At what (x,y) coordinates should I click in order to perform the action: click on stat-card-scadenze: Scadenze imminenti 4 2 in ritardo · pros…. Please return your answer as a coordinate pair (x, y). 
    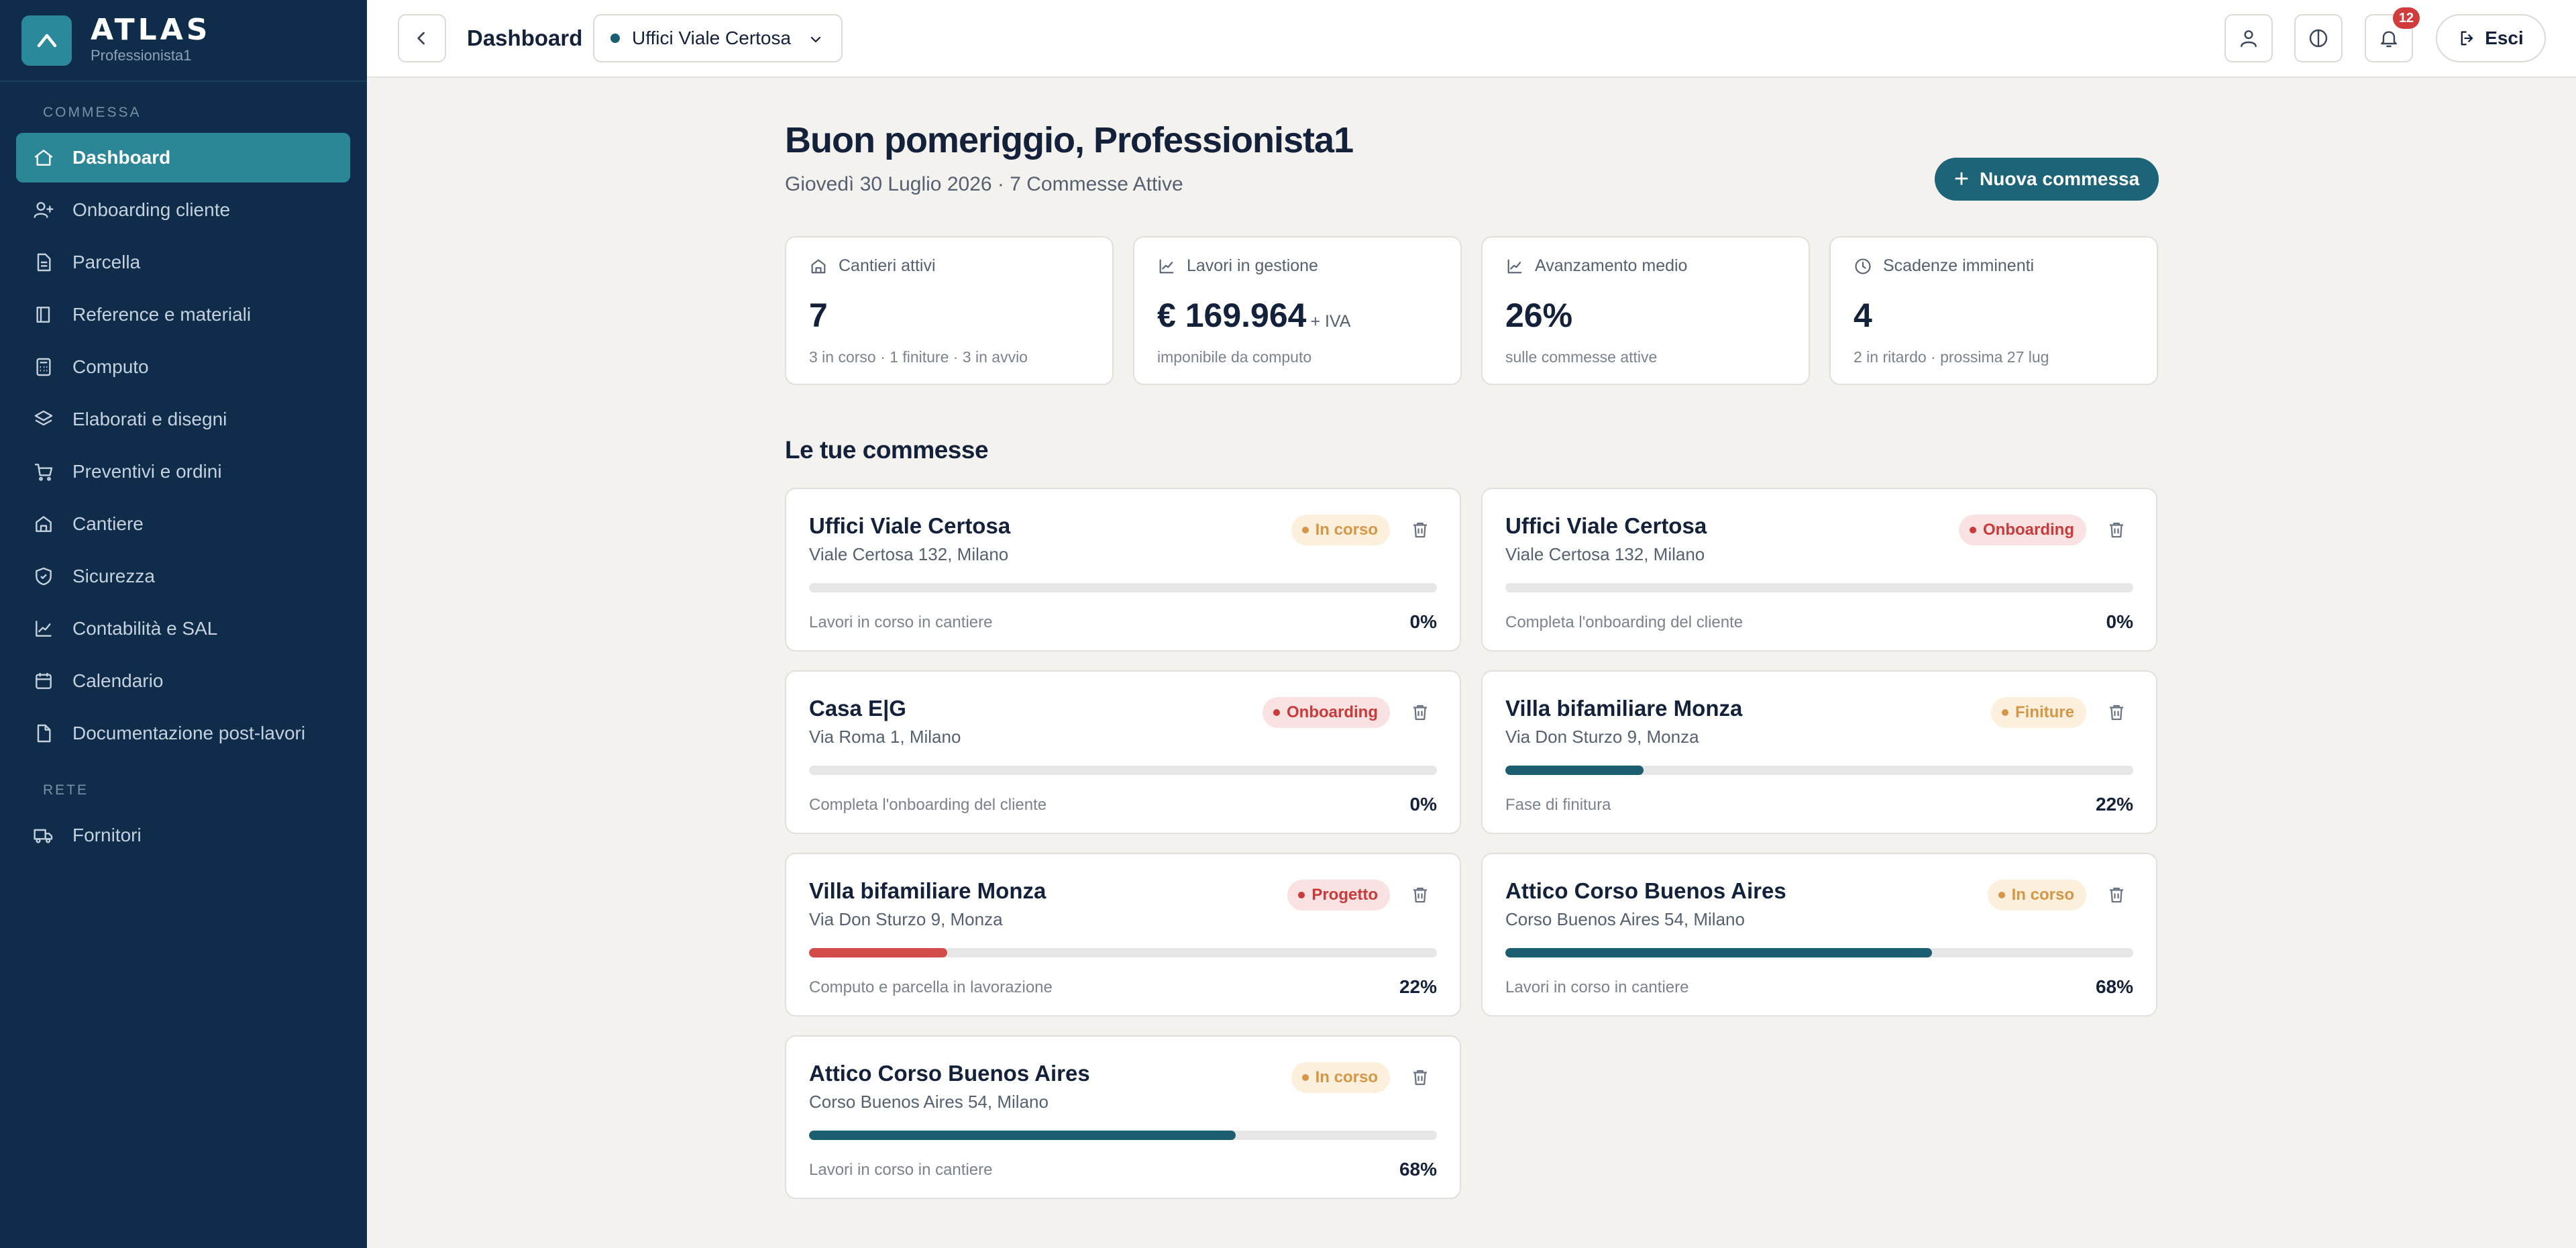
    Looking at the image, I should click on (1993, 311).